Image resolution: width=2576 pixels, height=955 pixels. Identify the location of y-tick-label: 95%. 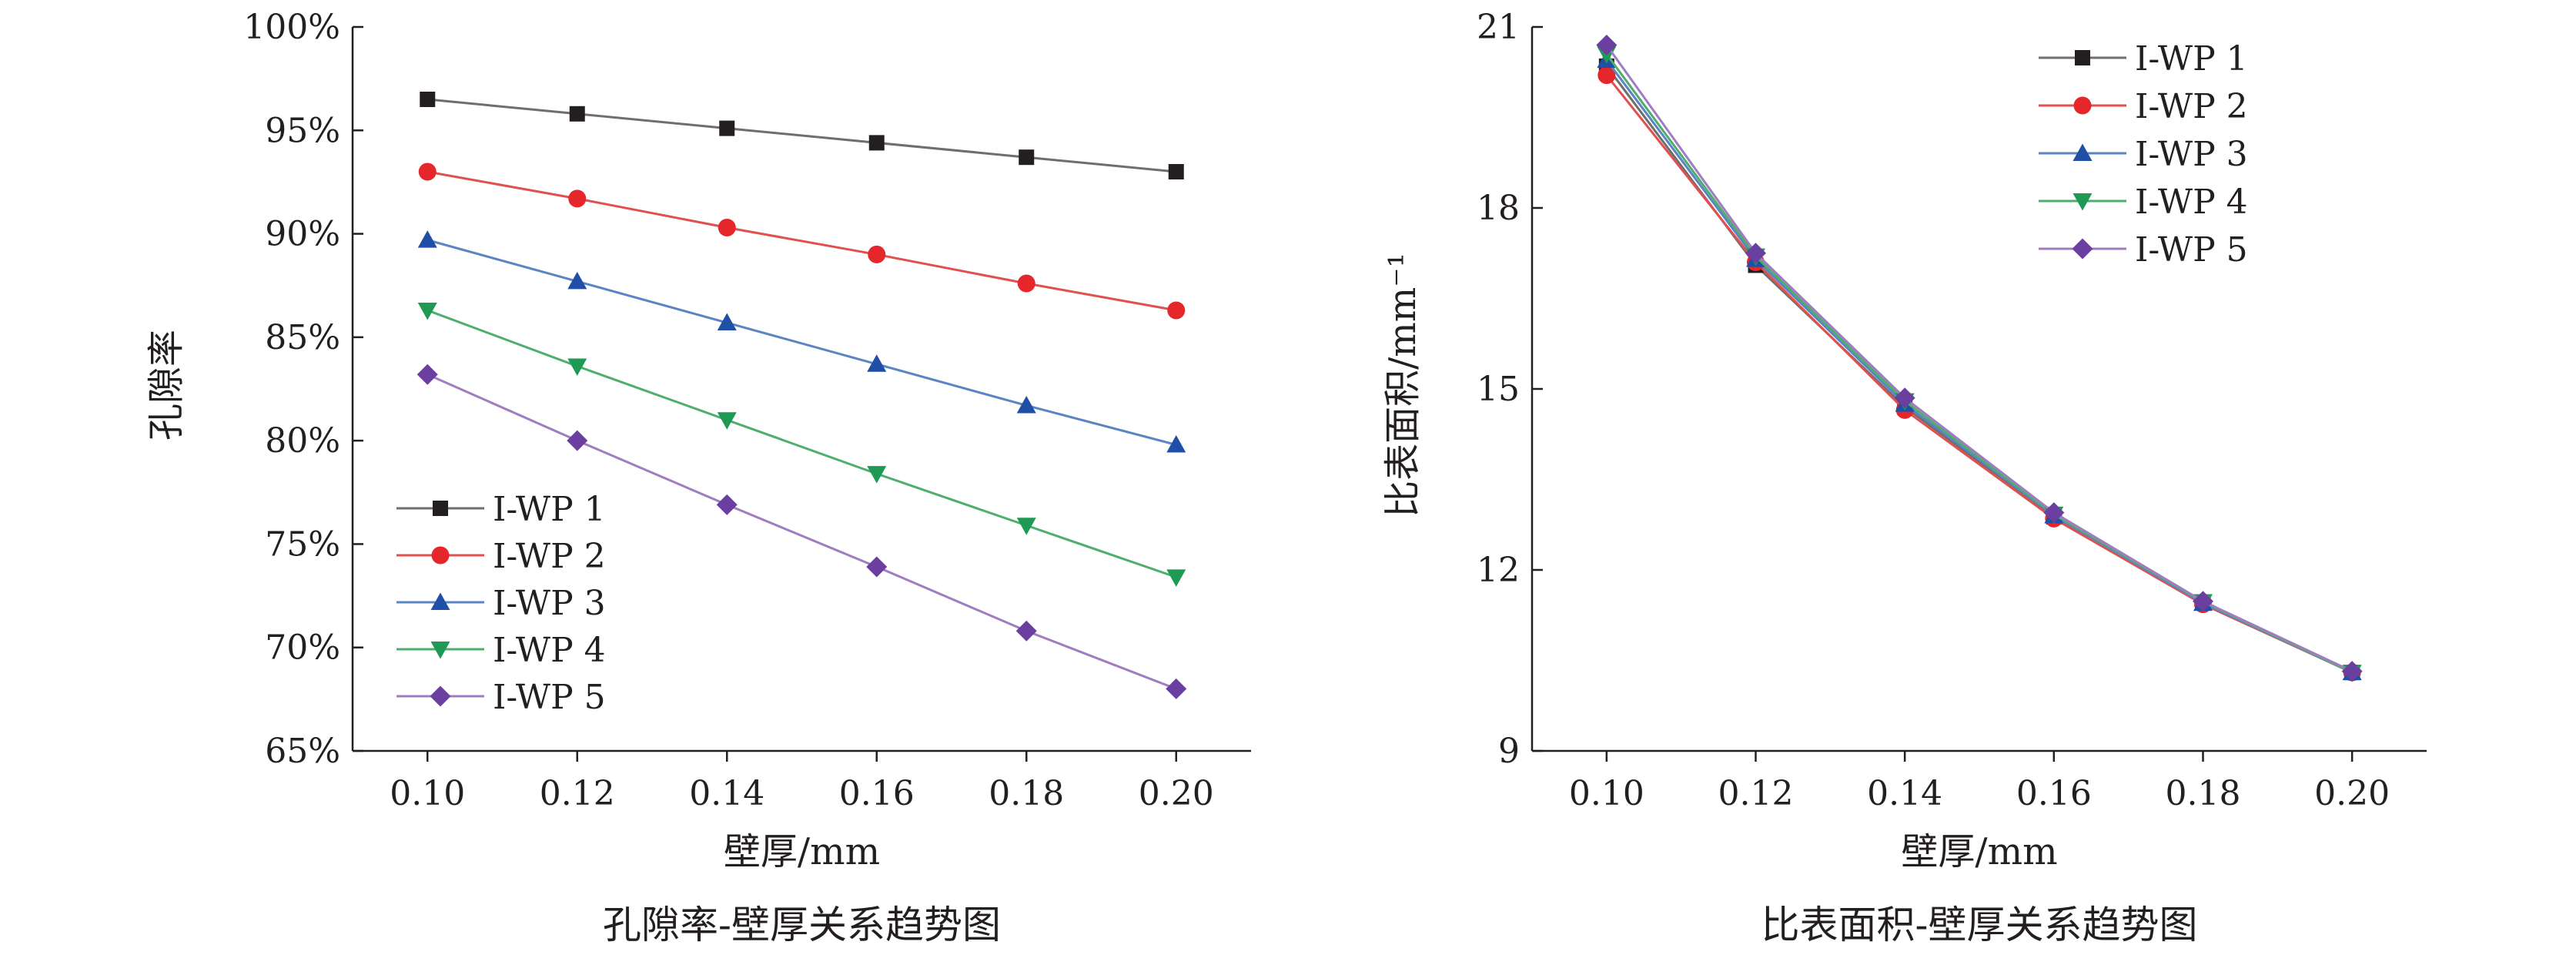
(302, 130).